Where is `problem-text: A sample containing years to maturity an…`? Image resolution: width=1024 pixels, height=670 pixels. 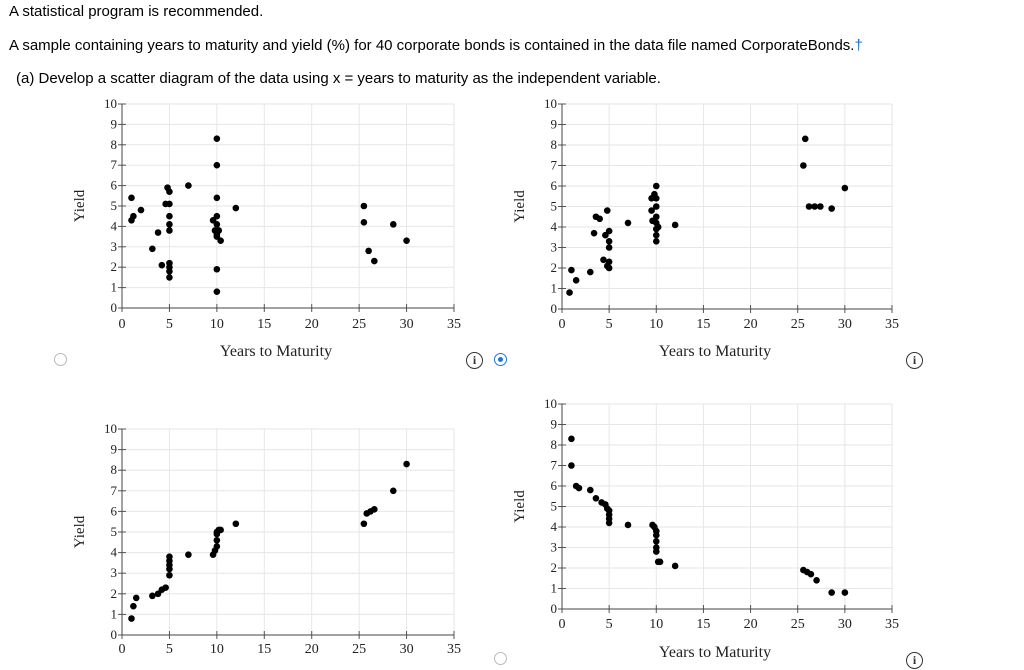
problem-text: A sample containing years to maturity an… is located at coordinates (436, 45).